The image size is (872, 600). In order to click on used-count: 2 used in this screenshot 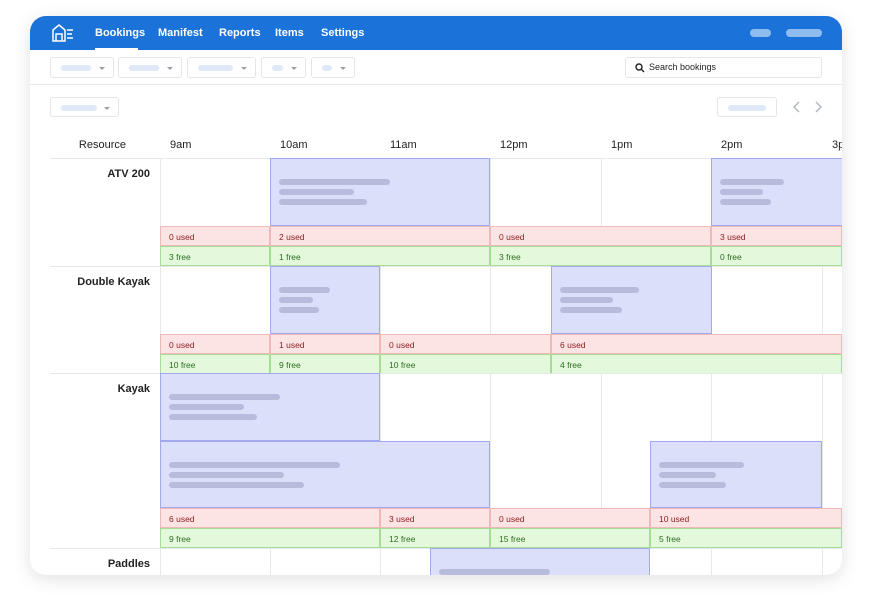, I will do `click(380, 235)`.